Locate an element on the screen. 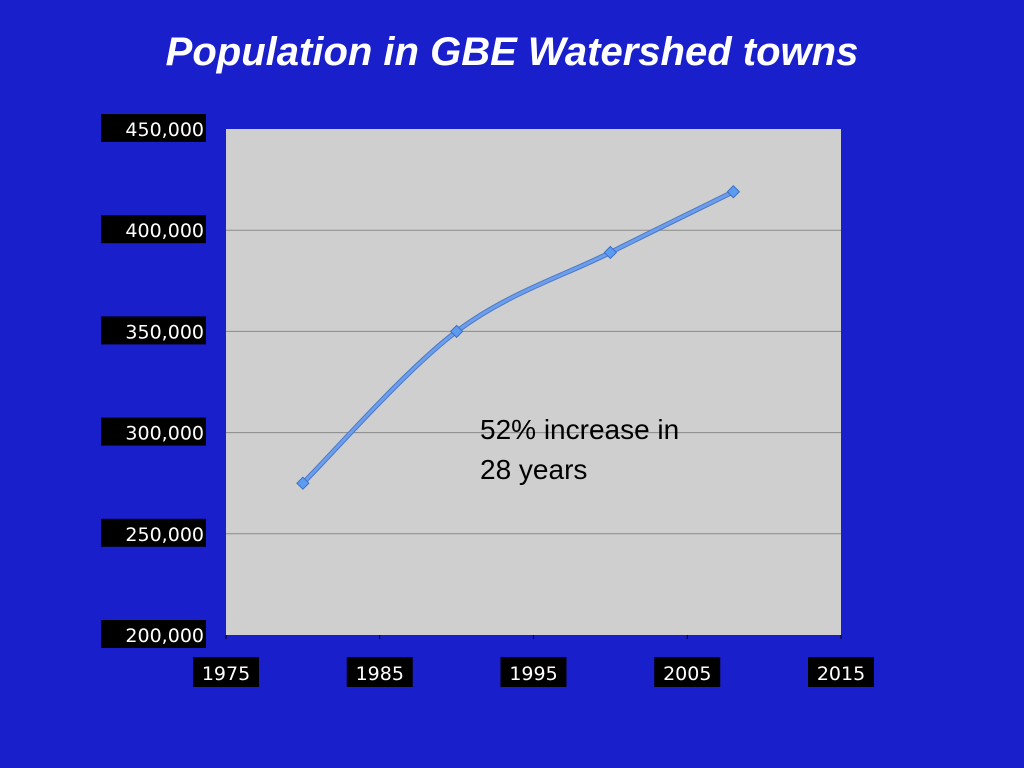 The height and width of the screenshot is (768, 1024). y-tick-label: 450,000 is located at coordinates (164, 130).